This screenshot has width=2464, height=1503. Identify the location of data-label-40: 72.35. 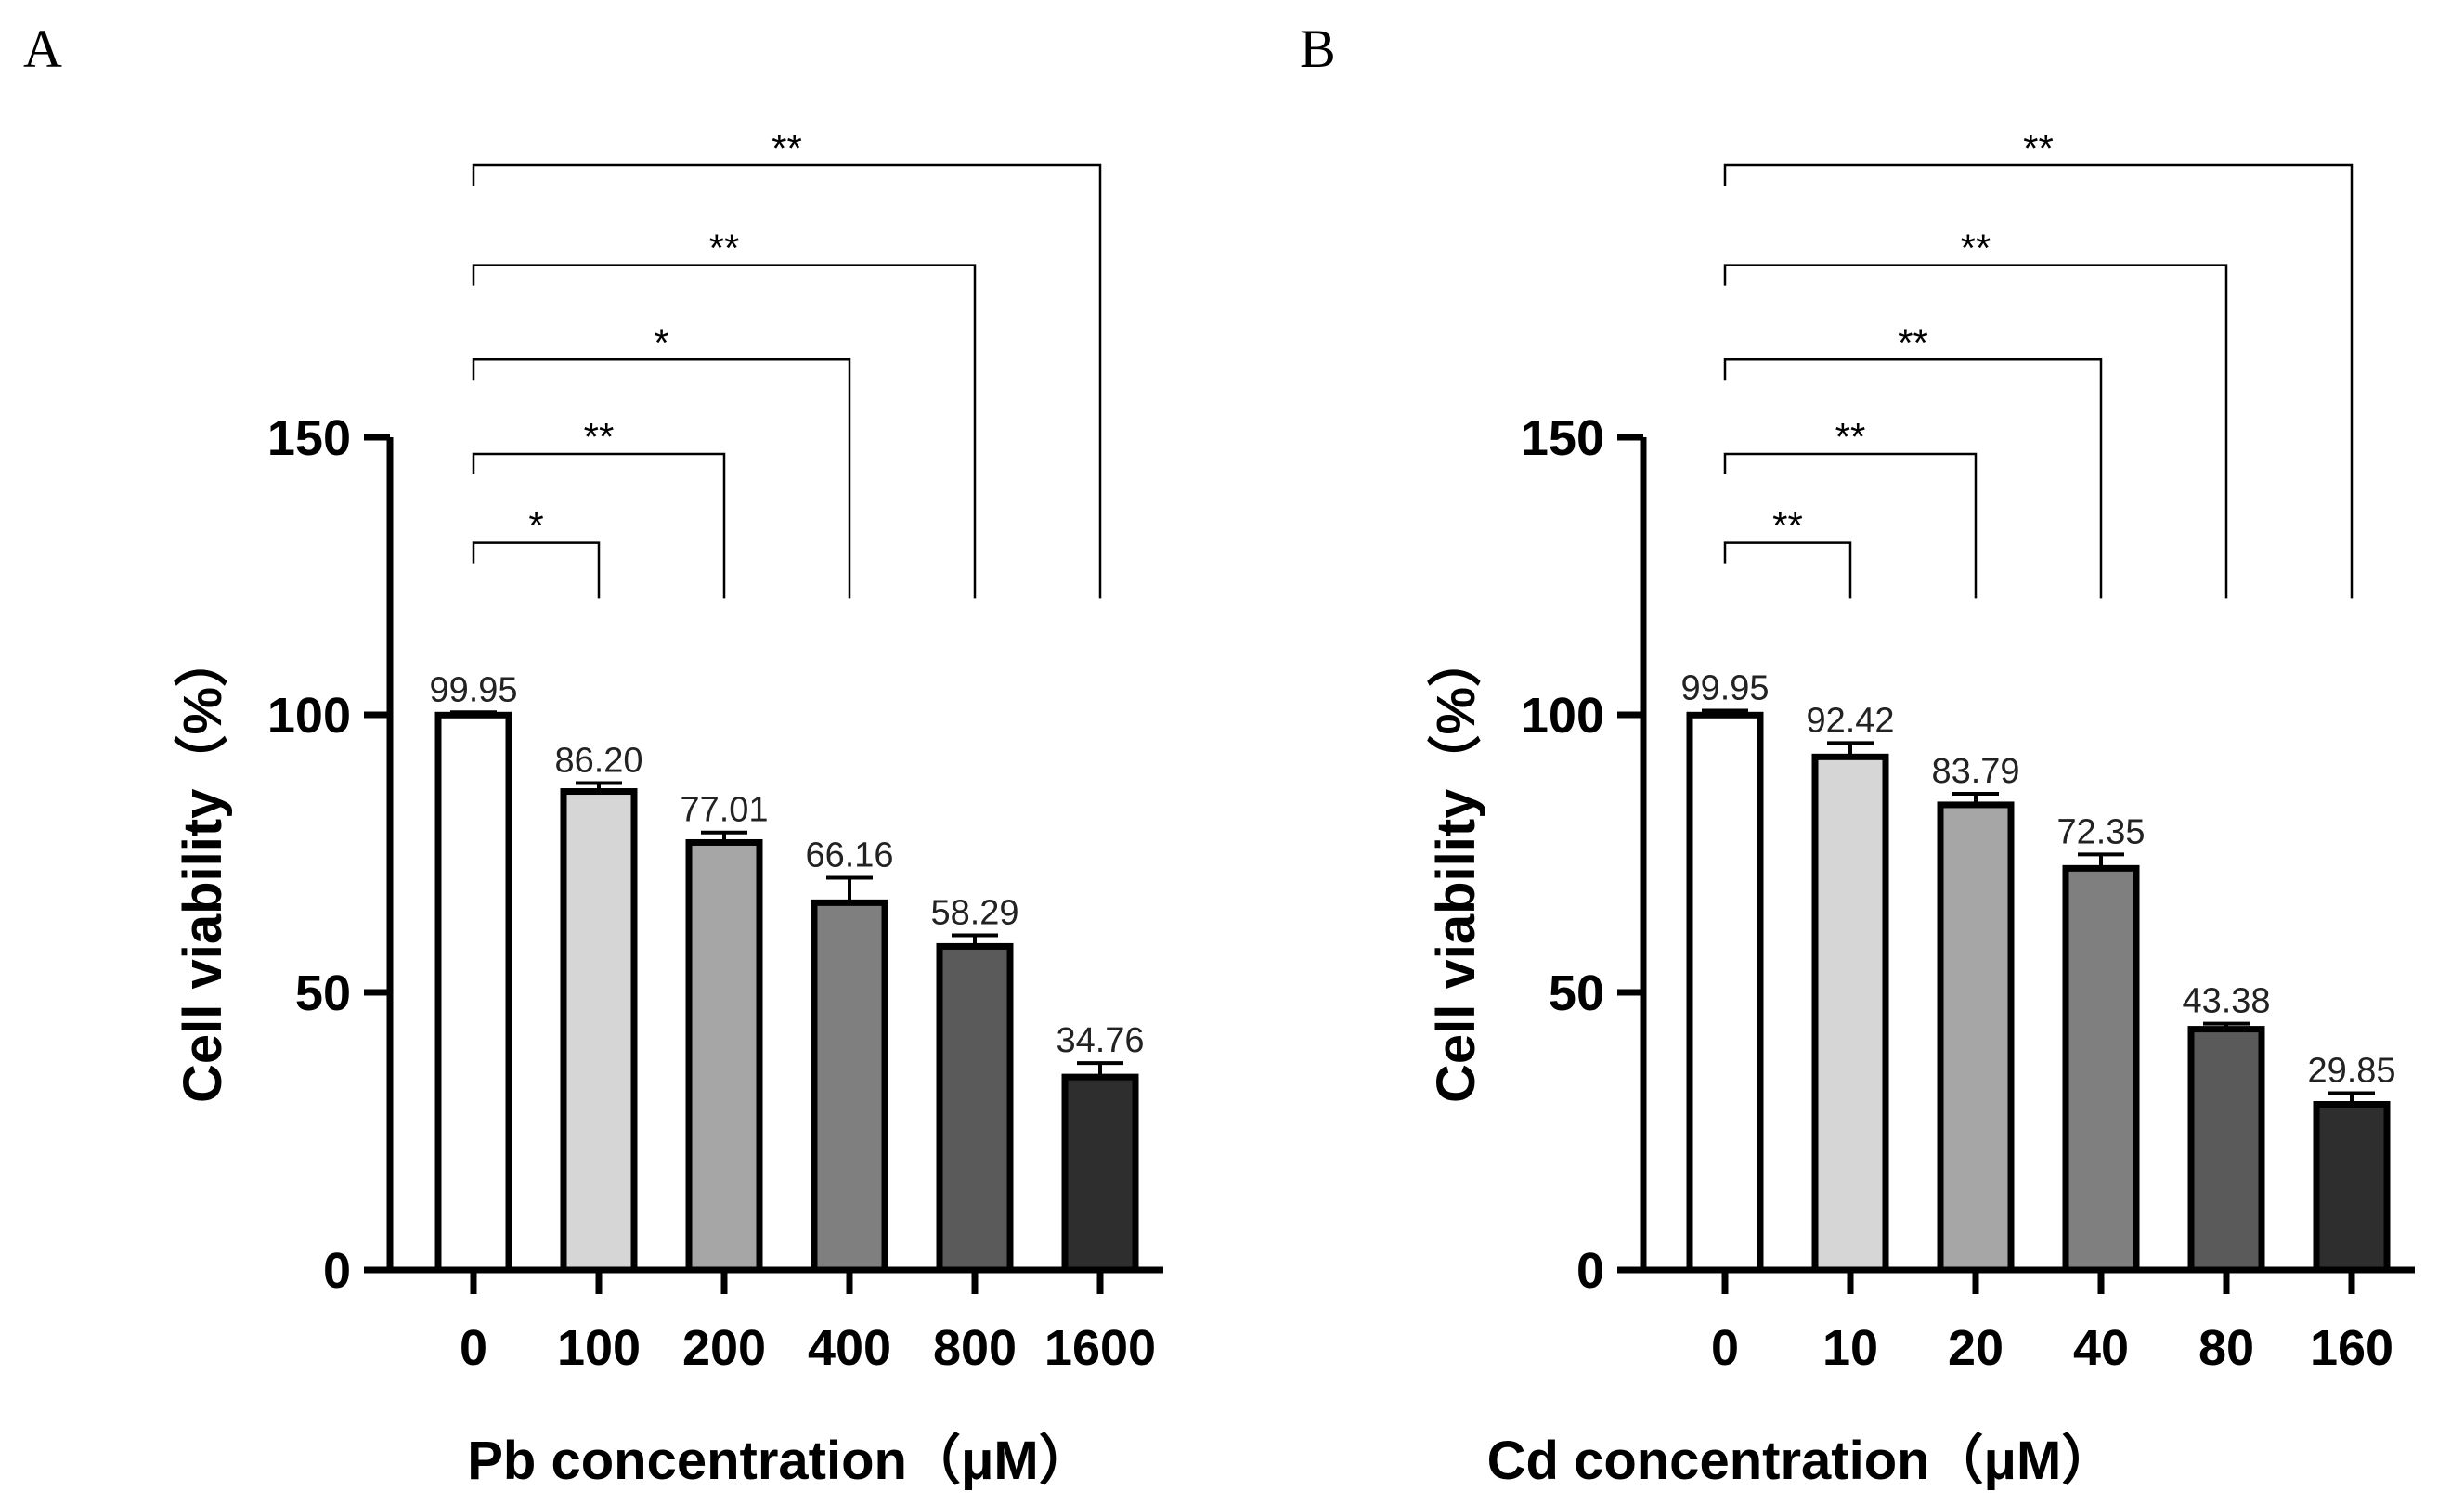
(2100, 832).